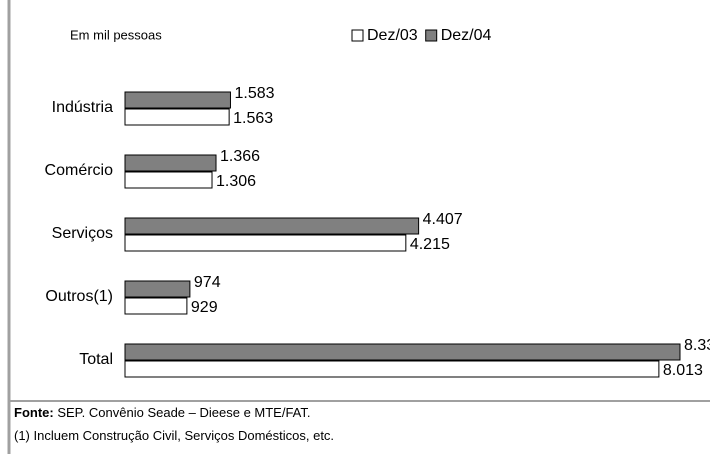  I want to click on category-label: Total, so click(96, 359).